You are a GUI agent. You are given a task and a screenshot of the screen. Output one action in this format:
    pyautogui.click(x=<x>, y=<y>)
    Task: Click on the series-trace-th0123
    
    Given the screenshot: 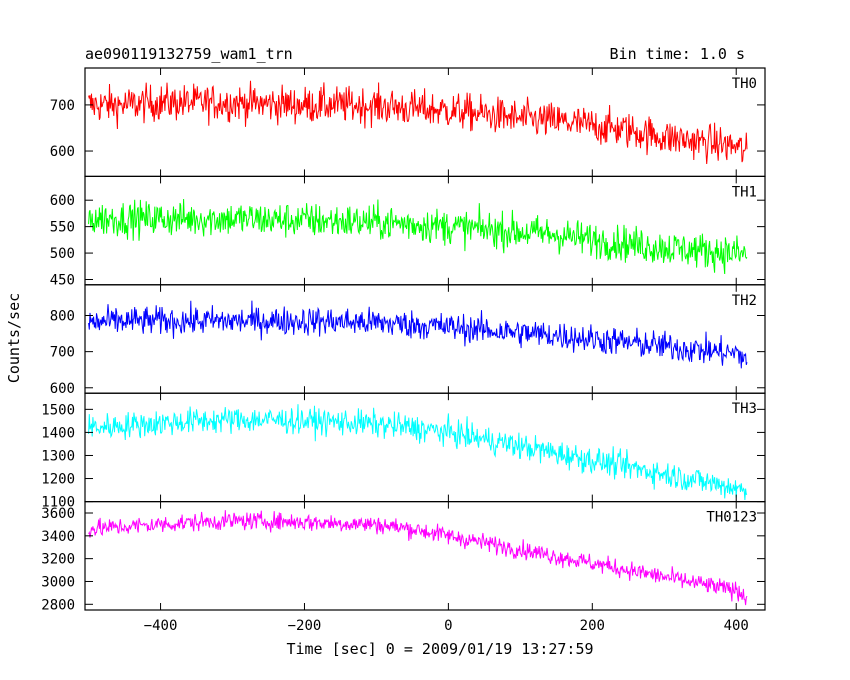 What is the action you would take?
    pyautogui.click(x=418, y=558)
    